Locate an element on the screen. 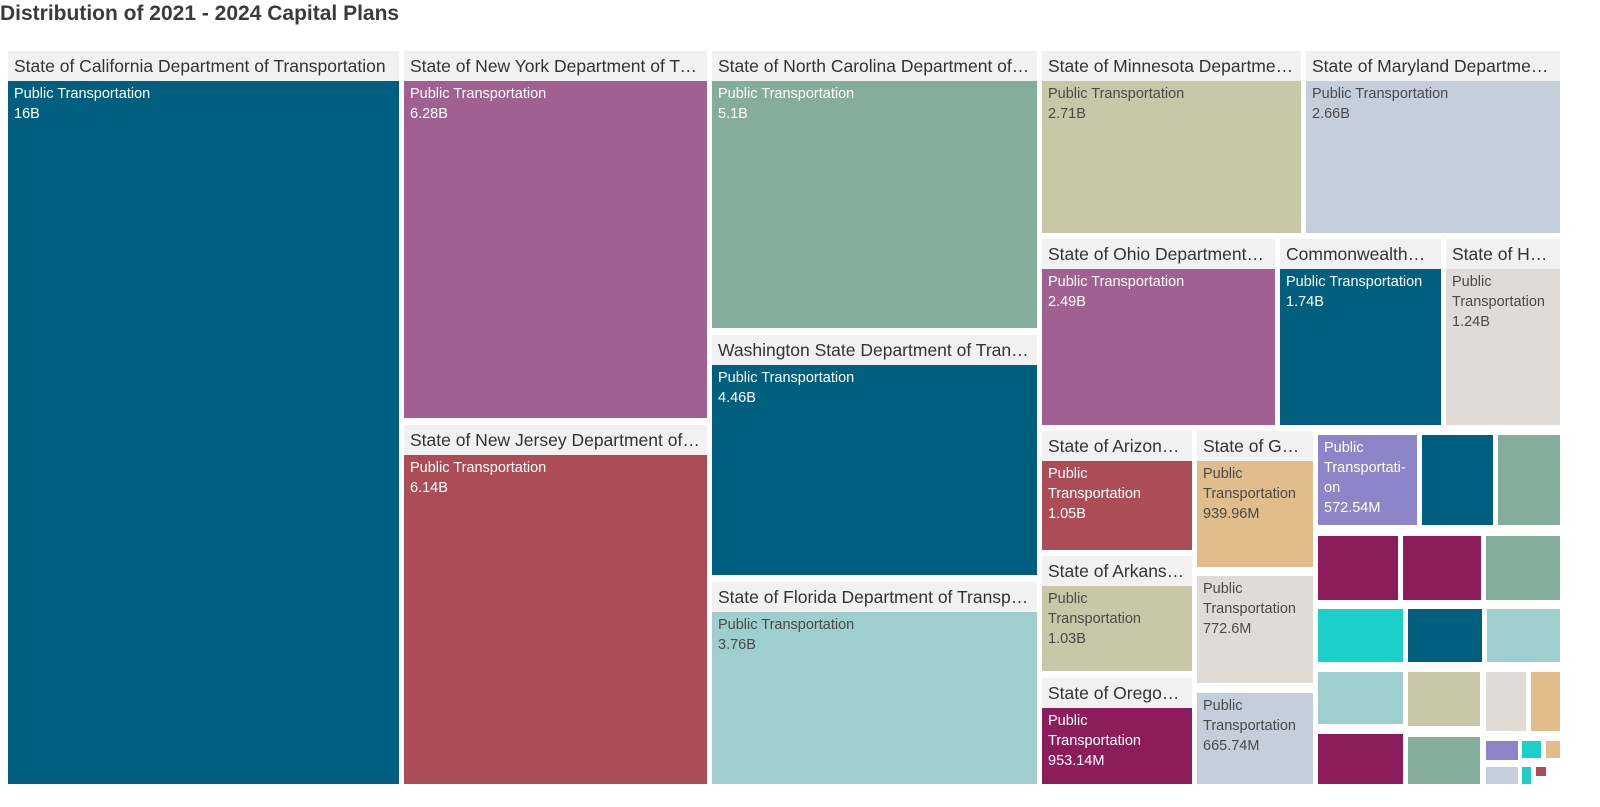 The height and width of the screenshot is (807, 1600). treemap-cell-label: Public Transportation 1.05B is located at coordinates (1118, 494).